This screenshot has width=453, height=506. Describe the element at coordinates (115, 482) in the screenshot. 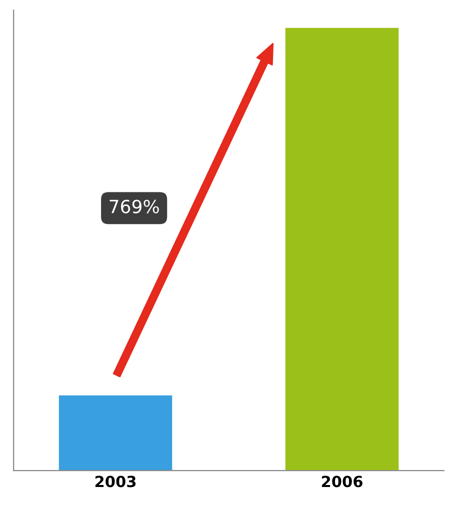

I see `x-tick-label: 2003` at that location.